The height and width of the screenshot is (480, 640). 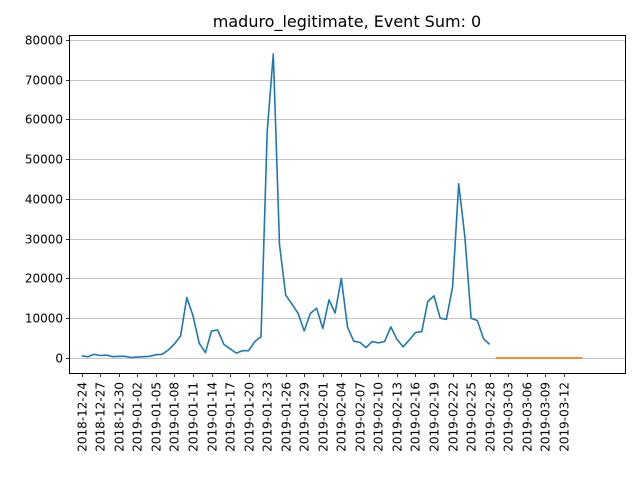 What do you see at coordinates (231, 417) in the screenshot?
I see `x-tick-label: 2019-01-17` at bounding box center [231, 417].